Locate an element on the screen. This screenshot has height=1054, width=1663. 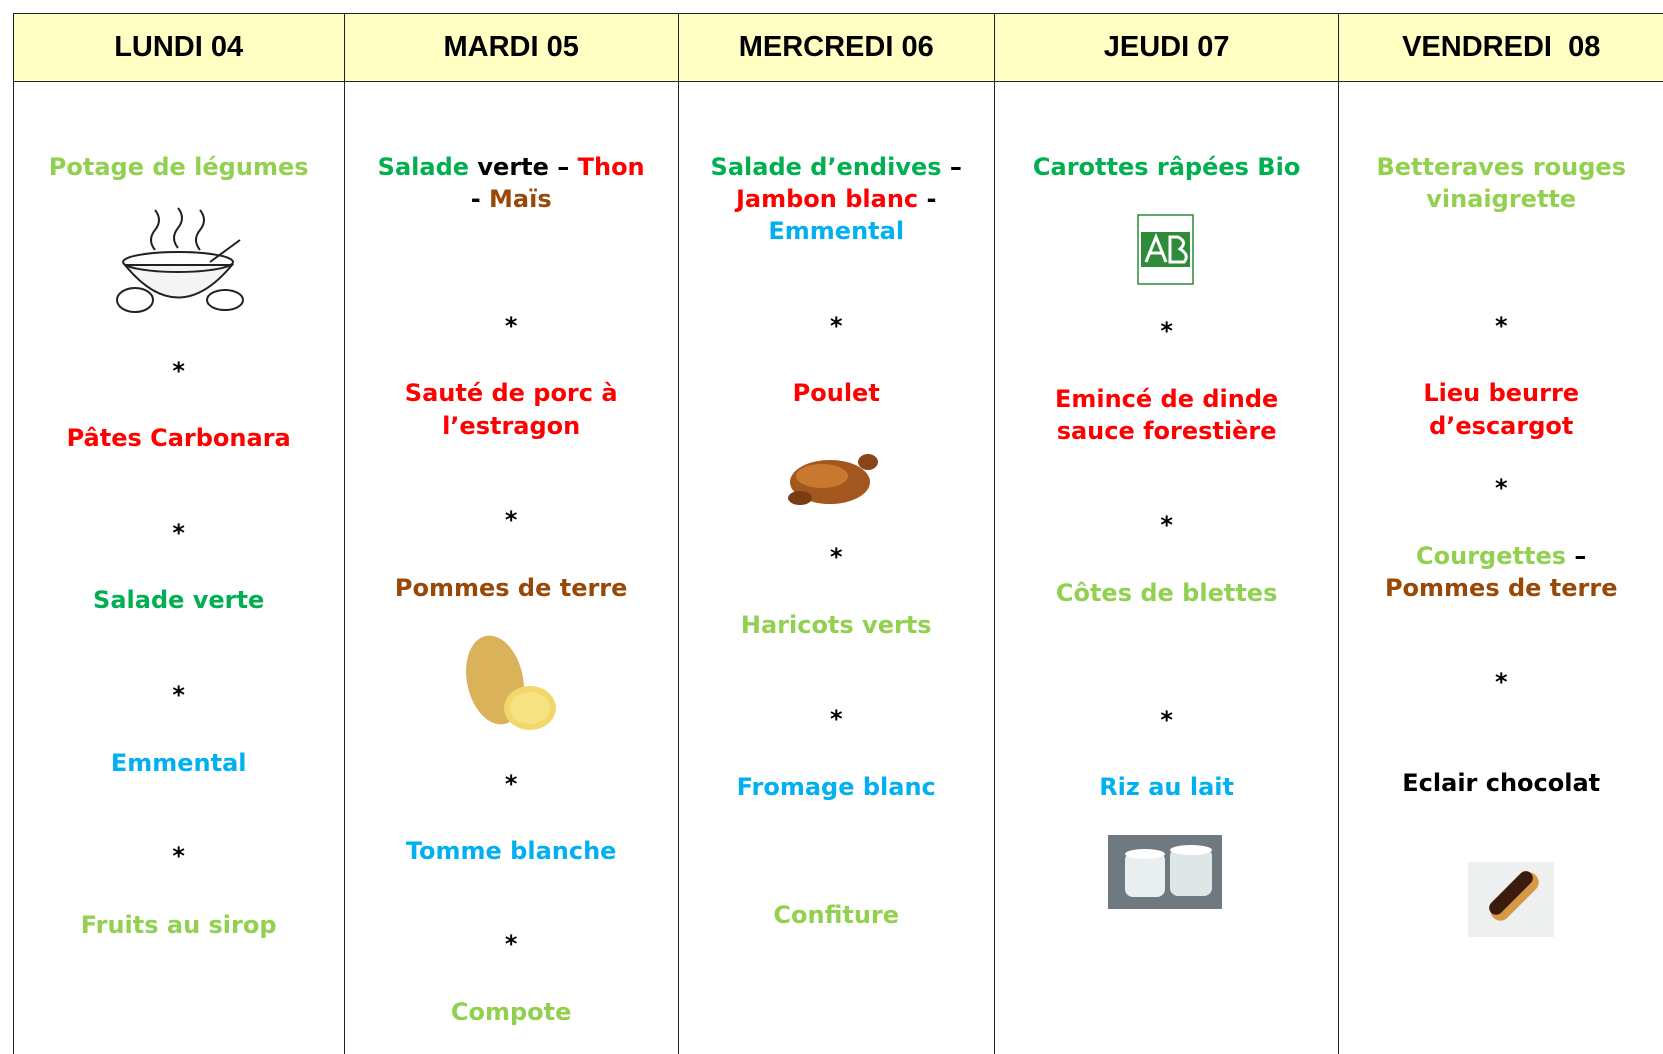
menu-text: Sauté de porc à is located at coordinates (511, 393).